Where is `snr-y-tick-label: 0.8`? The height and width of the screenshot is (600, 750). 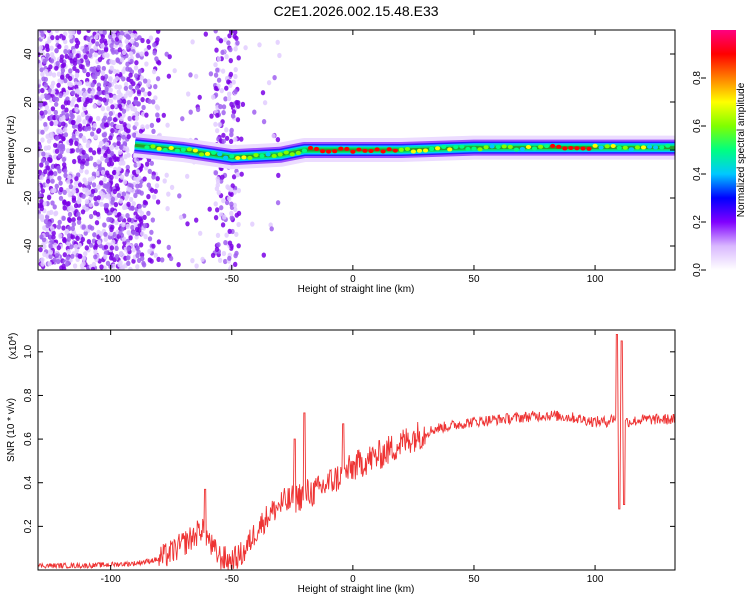 snr-y-tick-label: 0.8 is located at coordinates (28, 395).